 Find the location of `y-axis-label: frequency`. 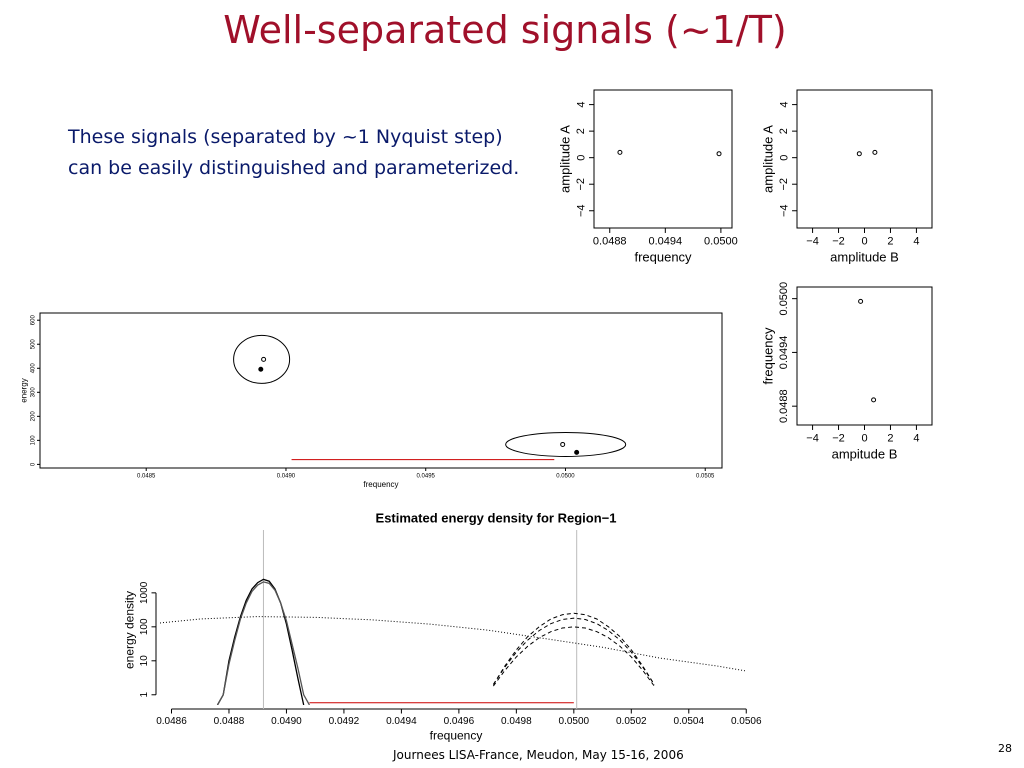

y-axis-label: frequency is located at coordinates (767, 356).